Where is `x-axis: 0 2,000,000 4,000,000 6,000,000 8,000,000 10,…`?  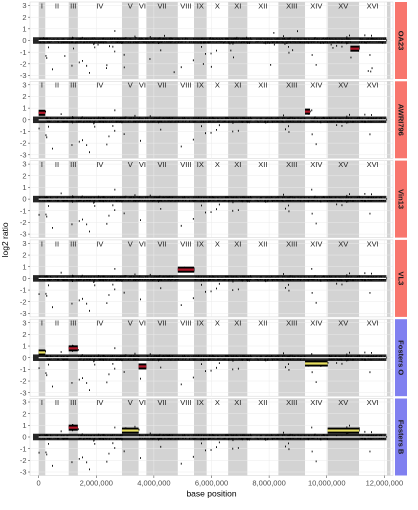
x-axis: 0 2,000,000 4,000,000 6,000,000 8,000,000 10,… is located at coordinates (220, 481).